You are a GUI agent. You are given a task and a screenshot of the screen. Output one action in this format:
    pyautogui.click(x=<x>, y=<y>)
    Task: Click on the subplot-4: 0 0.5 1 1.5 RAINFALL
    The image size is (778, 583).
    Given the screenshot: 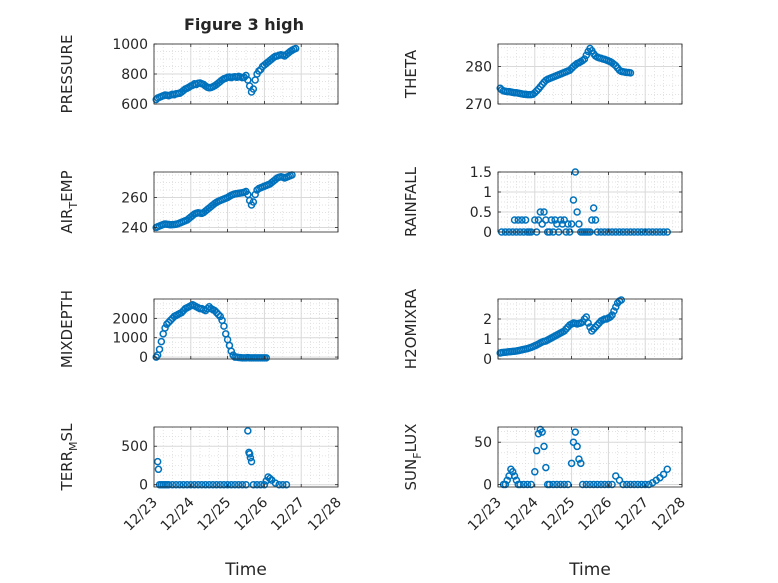 What is the action you would take?
    pyautogui.click(x=542, y=203)
    